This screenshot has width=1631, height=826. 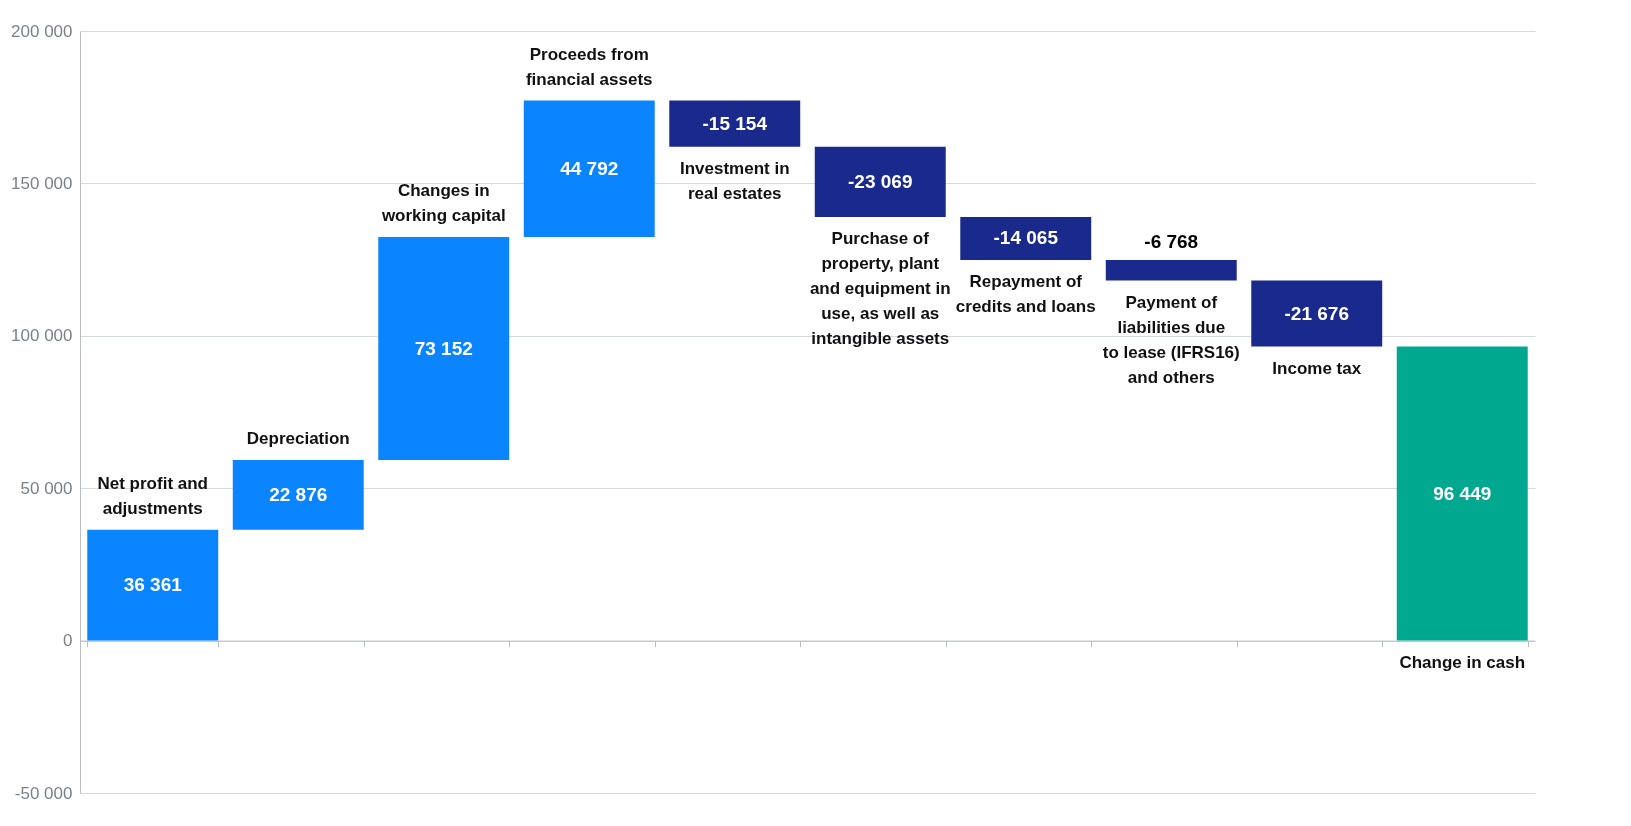 What do you see at coordinates (443, 203) in the screenshot?
I see `x-tick-label: Changes in working capital` at bounding box center [443, 203].